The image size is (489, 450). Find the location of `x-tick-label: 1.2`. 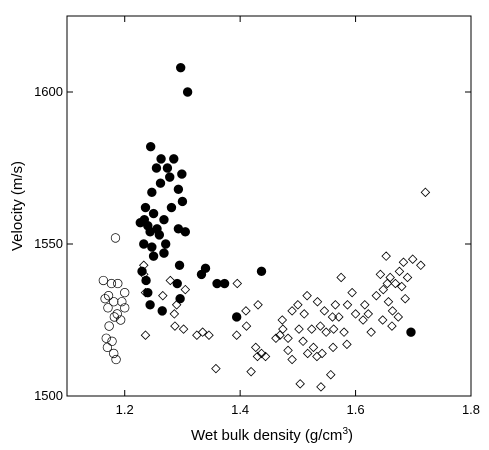

x-tick-label: 1.2 is located at coordinates (125, 409).